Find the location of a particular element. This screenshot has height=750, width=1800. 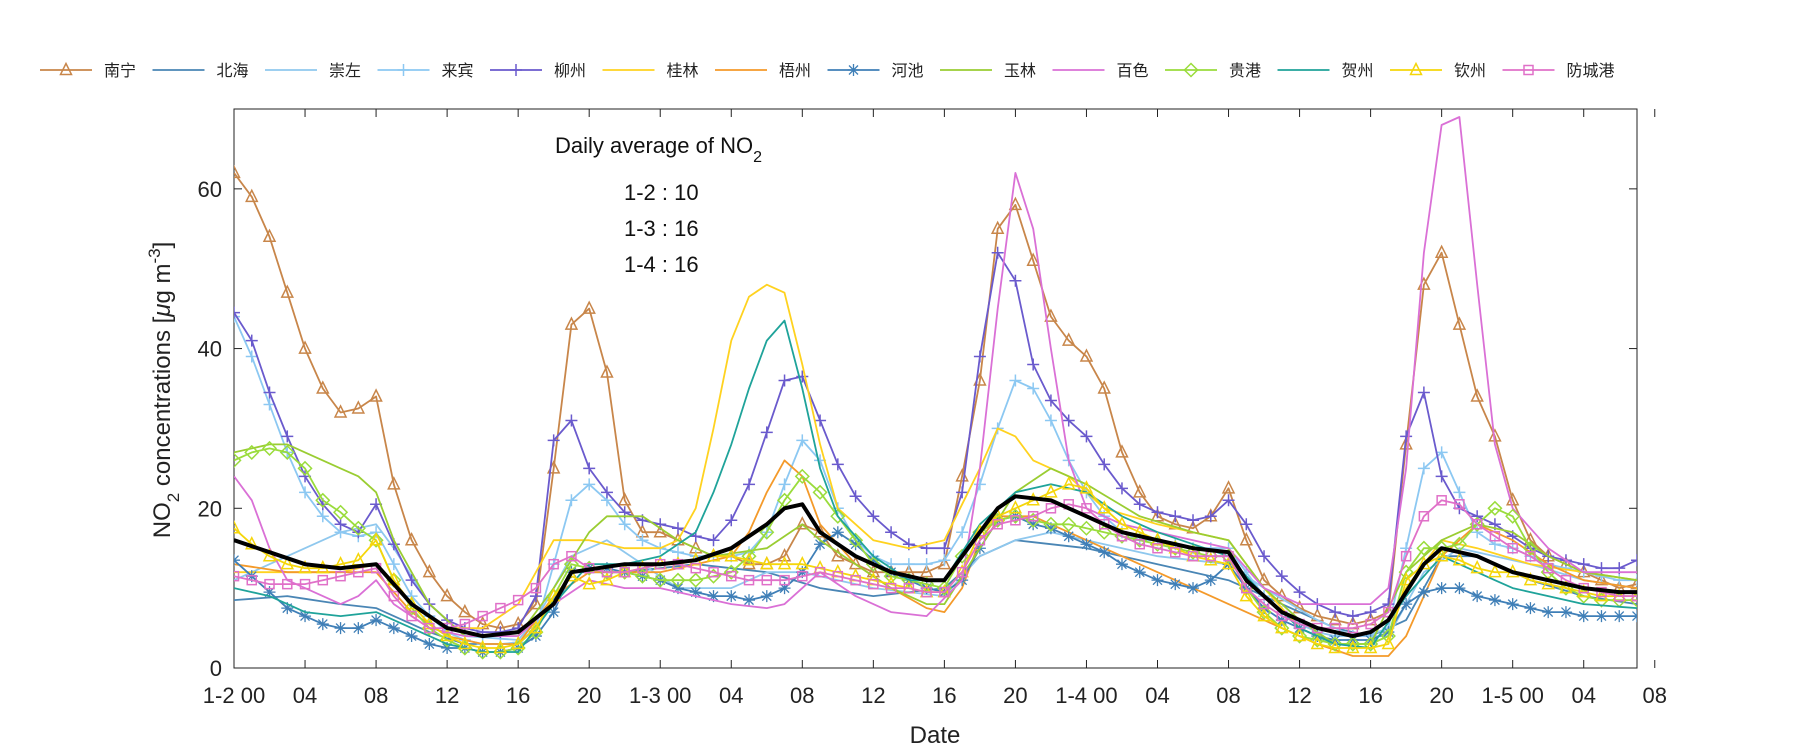

y-tick-label: 20 is located at coordinates (210, 508).